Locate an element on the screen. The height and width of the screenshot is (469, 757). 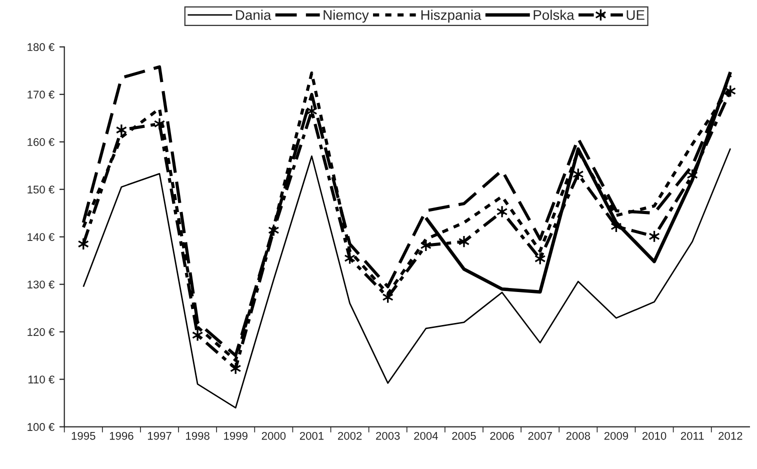
x-tick-label: 1999 is located at coordinates (236, 436).